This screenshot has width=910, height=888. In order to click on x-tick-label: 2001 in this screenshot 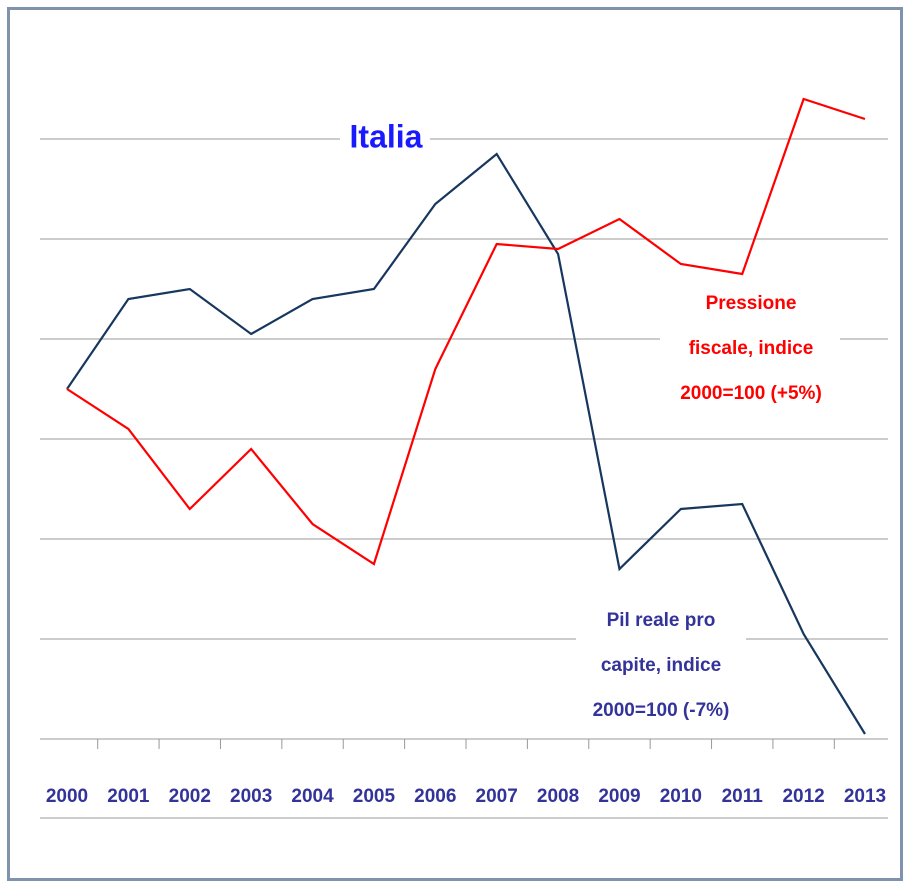, I will do `click(128, 796)`.